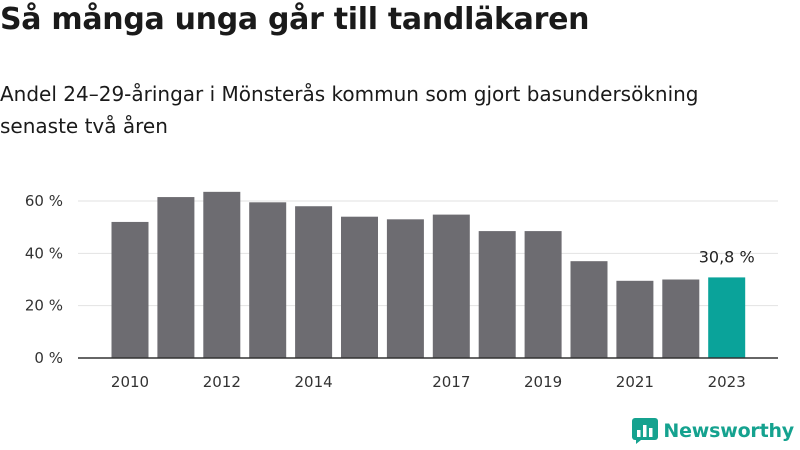 The image size is (800, 450). I want to click on x-tick-label: 2017, so click(451, 382).